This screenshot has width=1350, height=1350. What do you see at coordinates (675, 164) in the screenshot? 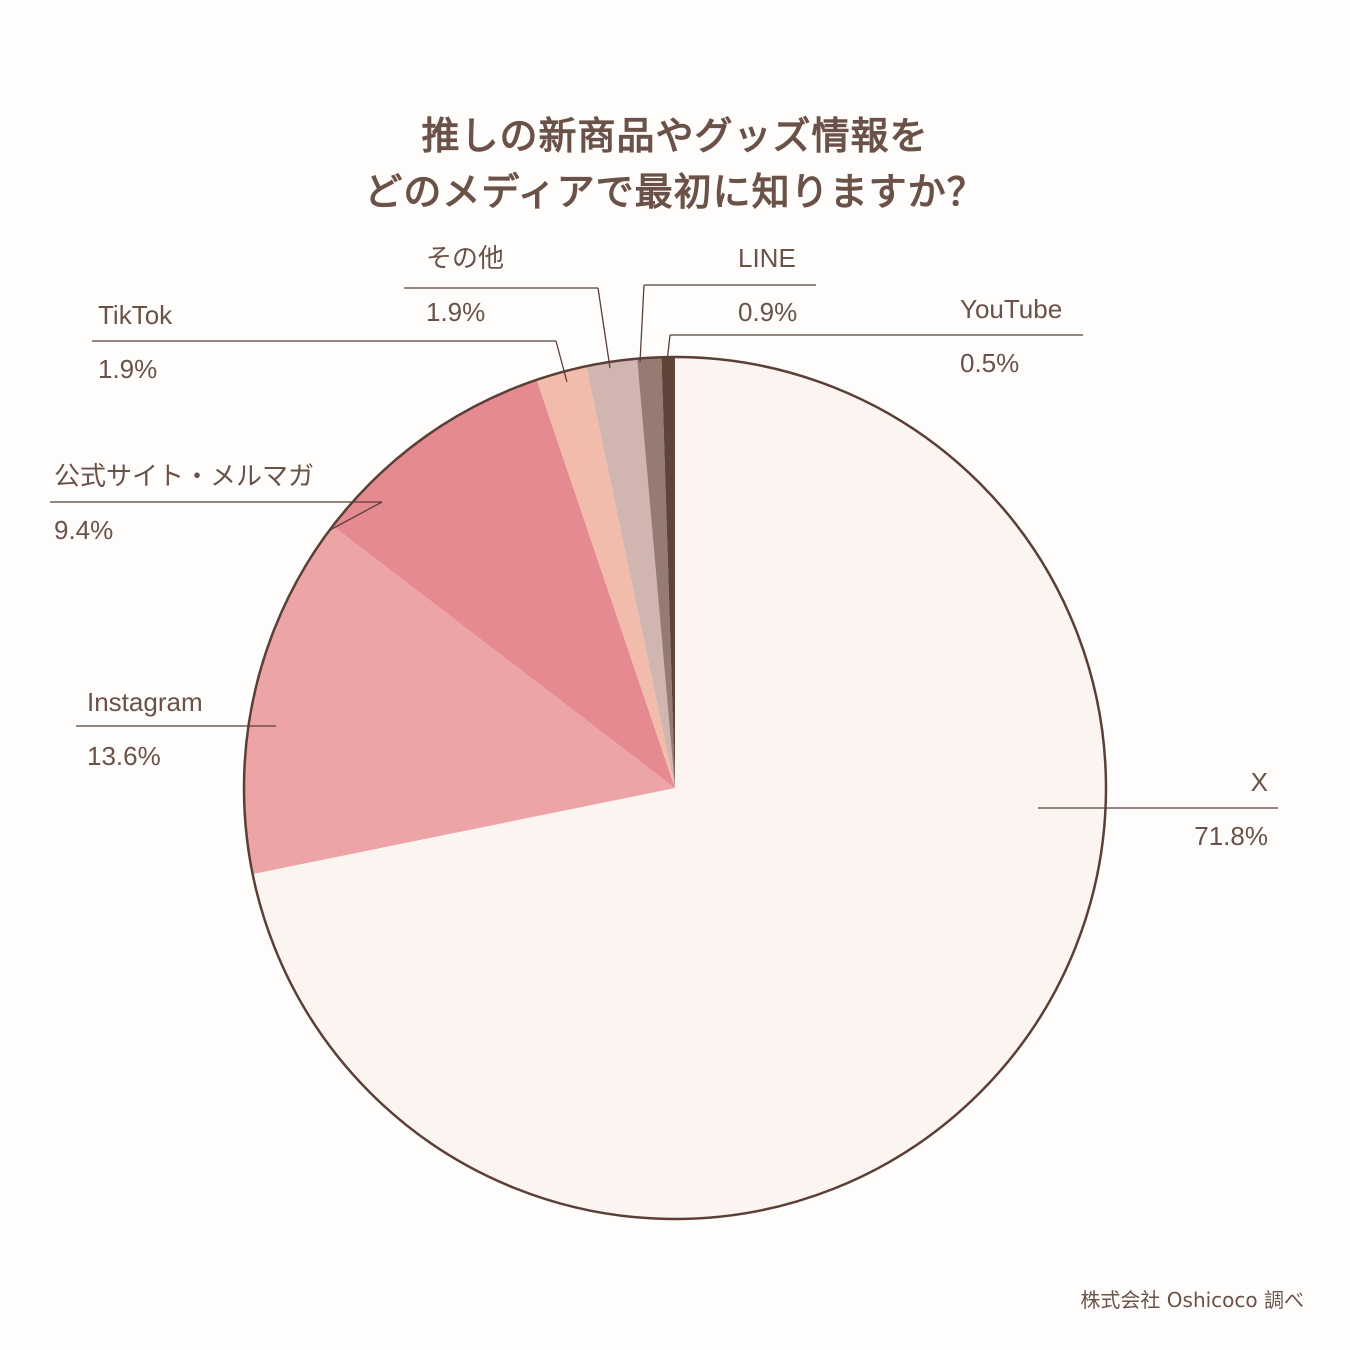
I see `chart-title: 推しの新商品やグッズ情報を どのメディアで最初に知りますか？` at bounding box center [675, 164].